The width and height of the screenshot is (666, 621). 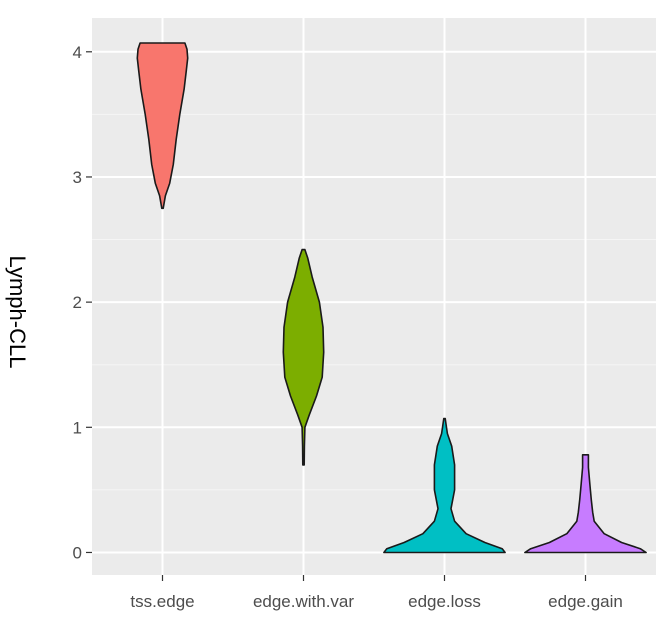 I want to click on y-tick-label: 4, so click(x=77, y=52).